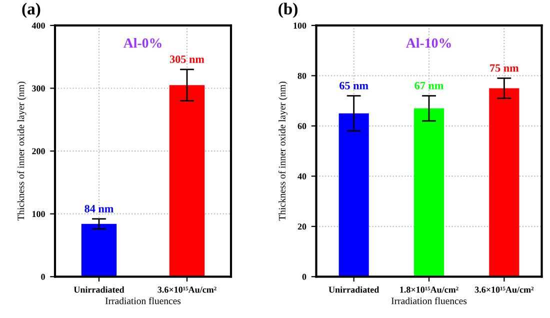 Image resolution: width=550 pixels, height=318 pixels. What do you see at coordinates (302, 126) in the screenshot?
I see `y-tick-label: 60` at bounding box center [302, 126].